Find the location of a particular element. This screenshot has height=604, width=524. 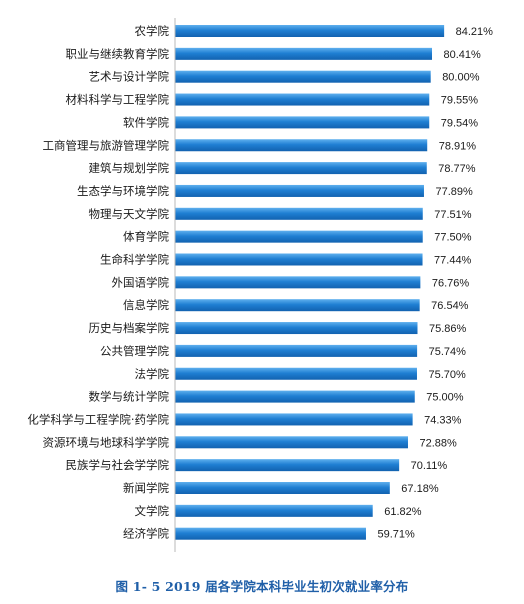

category-label: 新闻学院 is located at coordinates (146, 488).